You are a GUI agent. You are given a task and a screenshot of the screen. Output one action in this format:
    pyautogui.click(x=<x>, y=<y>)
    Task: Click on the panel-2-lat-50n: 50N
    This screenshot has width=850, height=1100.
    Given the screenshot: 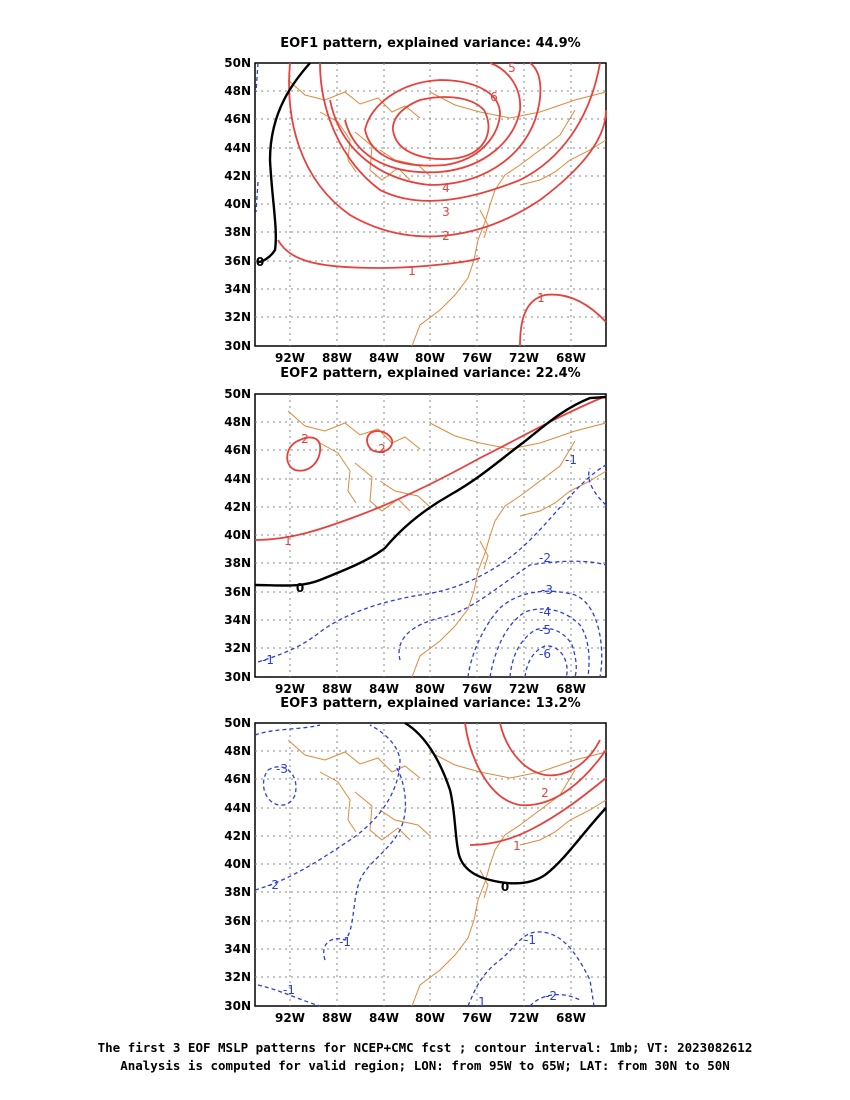 What is the action you would take?
    pyautogui.click(x=237, y=394)
    